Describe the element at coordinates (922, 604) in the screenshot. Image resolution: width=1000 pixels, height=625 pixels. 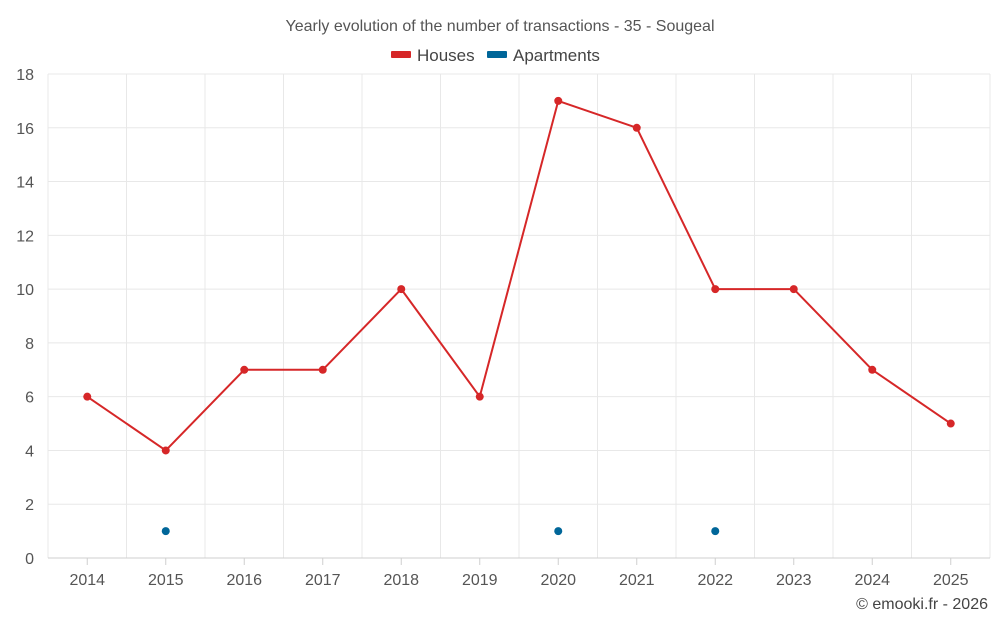
I see `credit-text: © emooki.fr - 2026` at that location.